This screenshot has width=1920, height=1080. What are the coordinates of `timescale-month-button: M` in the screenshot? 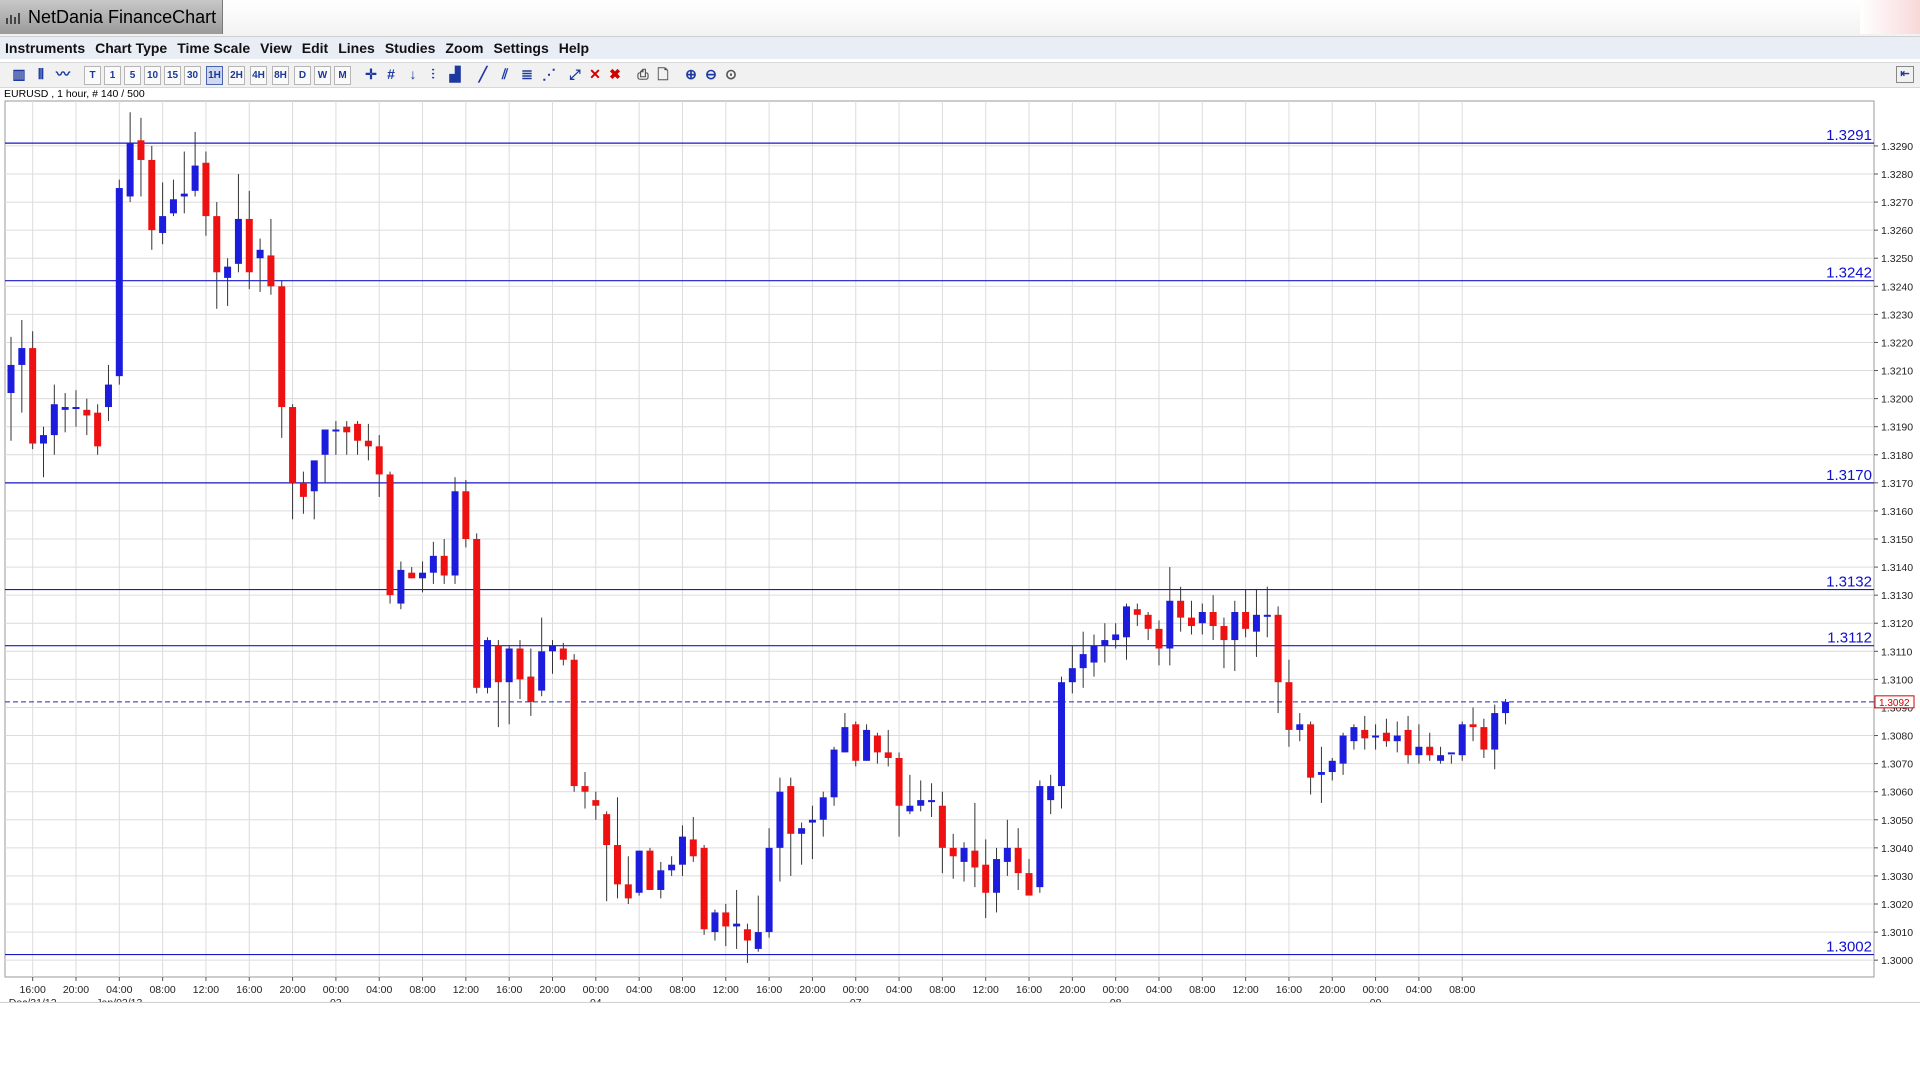 It's located at (342, 75).